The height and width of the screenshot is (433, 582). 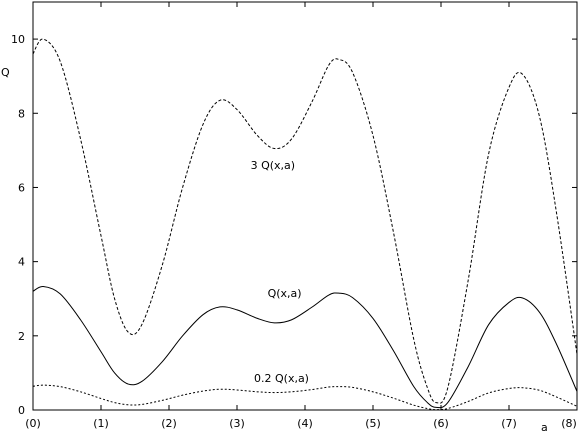 I want to click on series-annotation: 3 Q(x,a), so click(x=273, y=165).